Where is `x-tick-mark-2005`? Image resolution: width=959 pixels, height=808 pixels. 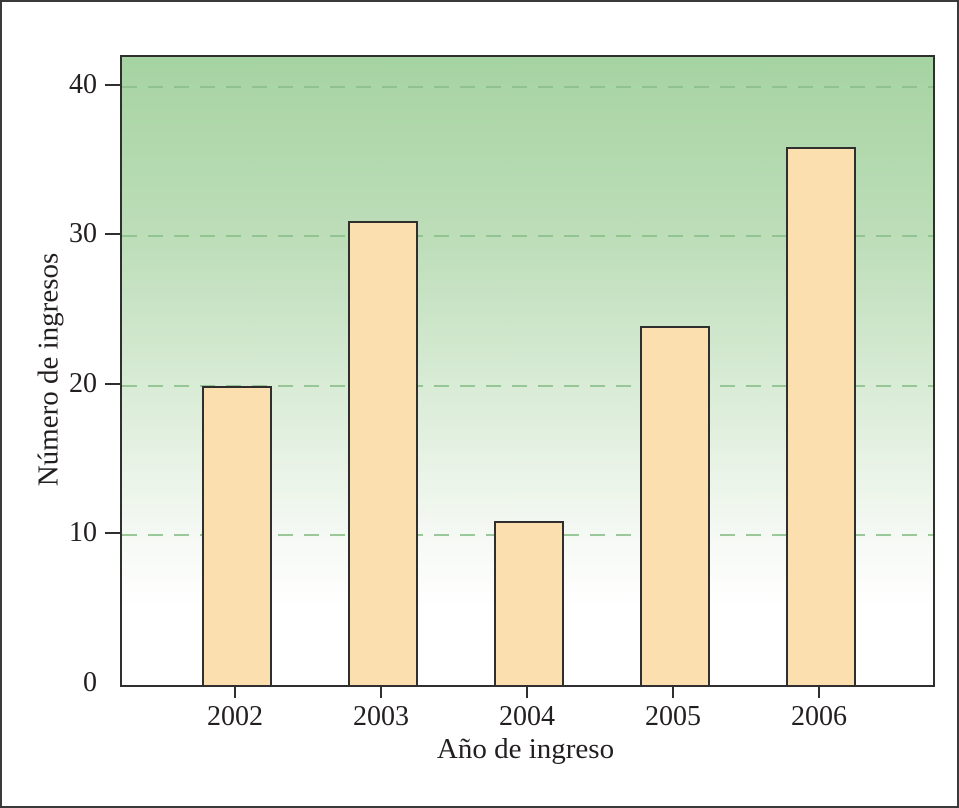
x-tick-mark-2005 is located at coordinates (673, 691).